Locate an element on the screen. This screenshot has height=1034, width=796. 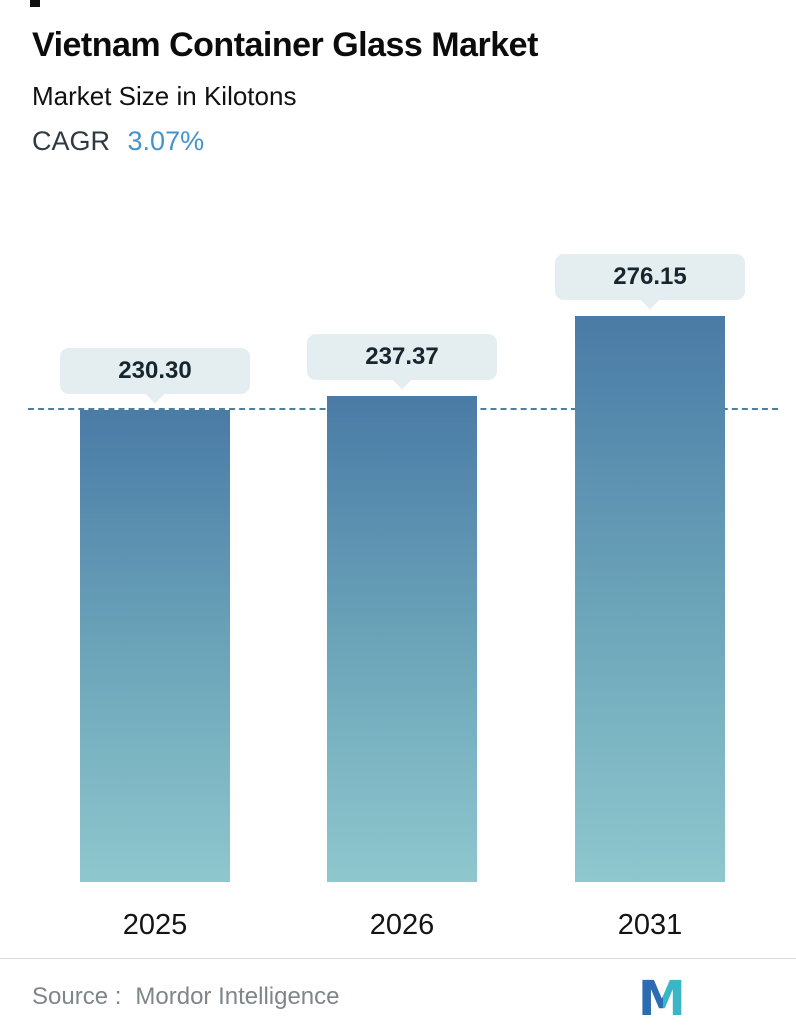
bar-2031 is located at coordinates (650, 599).